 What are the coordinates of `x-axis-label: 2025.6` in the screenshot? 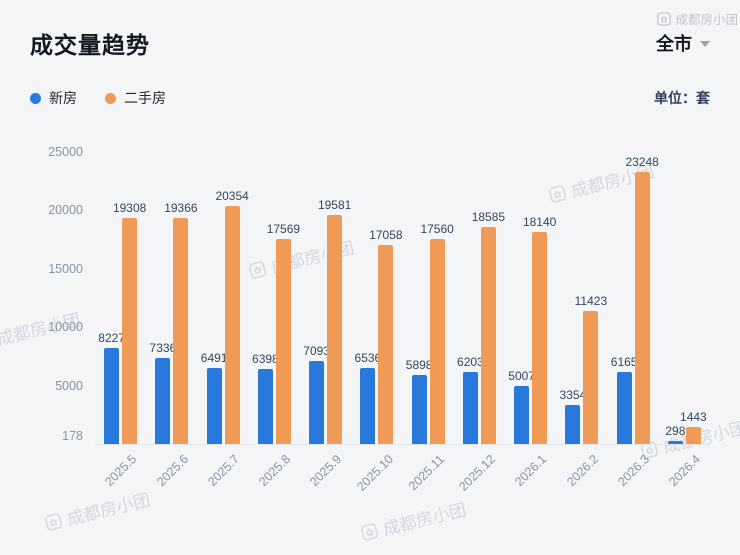 It's located at (172, 470).